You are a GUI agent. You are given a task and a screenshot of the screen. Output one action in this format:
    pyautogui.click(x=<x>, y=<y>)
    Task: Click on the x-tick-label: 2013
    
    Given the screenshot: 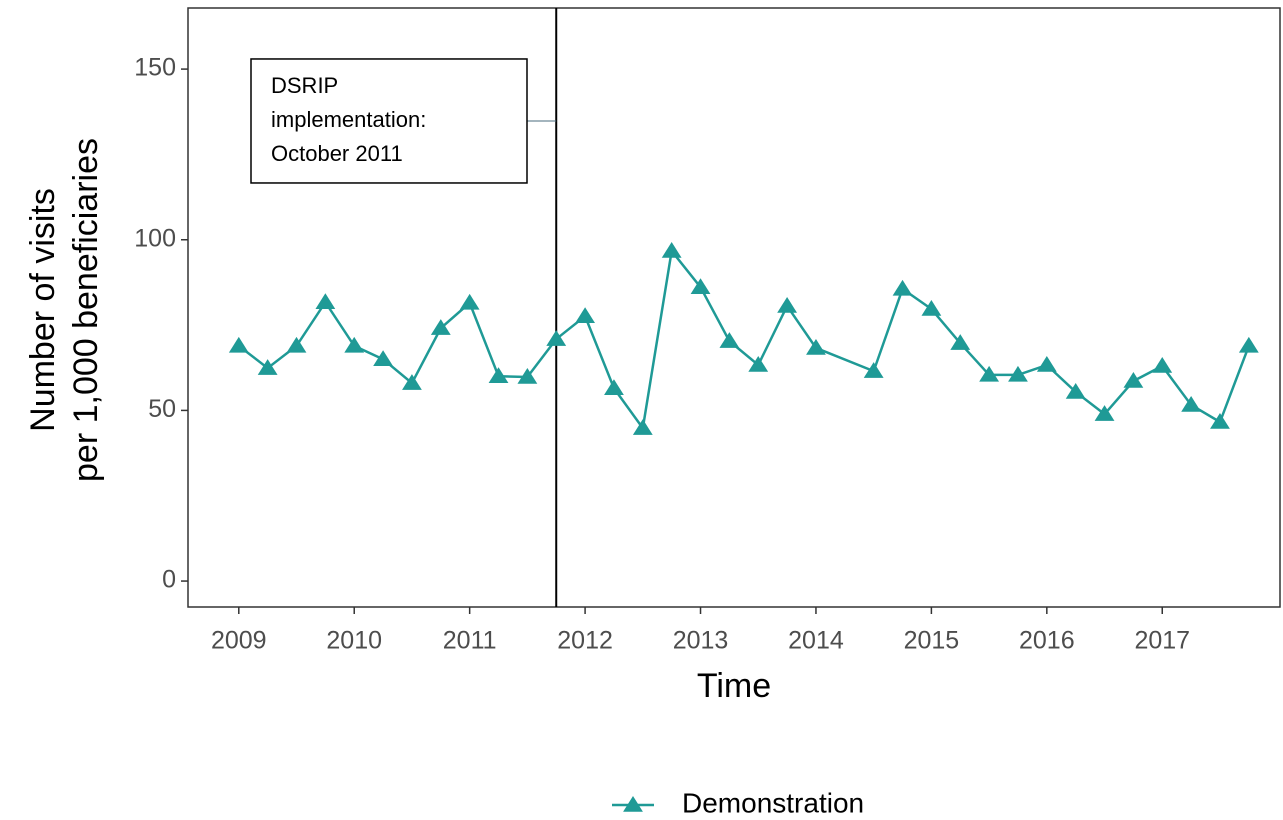 What is the action you would take?
    pyautogui.click(x=701, y=641)
    